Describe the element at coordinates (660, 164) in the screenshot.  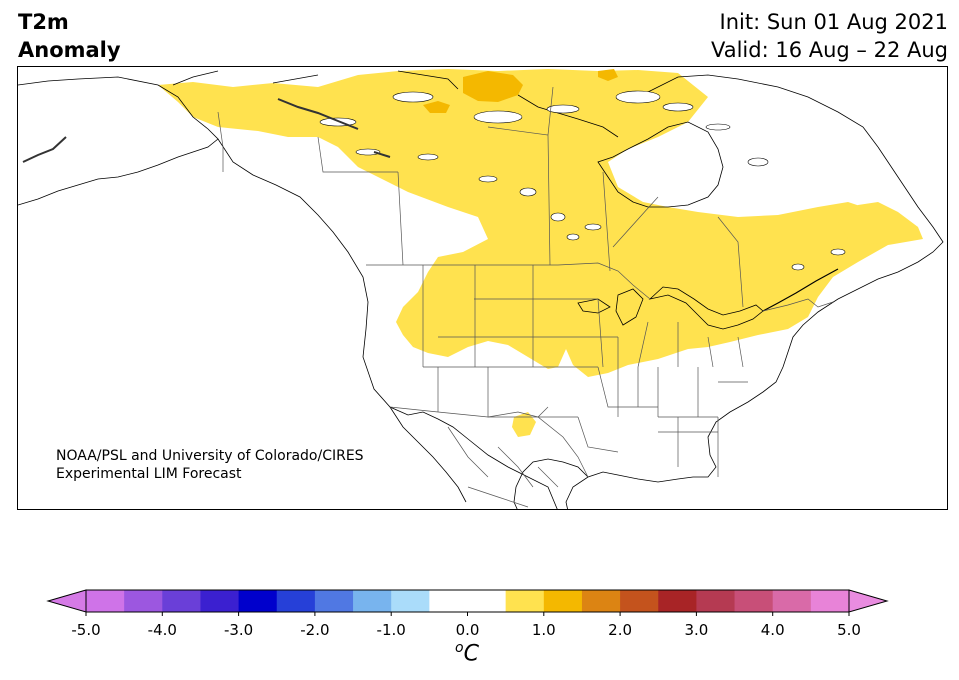
I see `hudson-bay-coast` at that location.